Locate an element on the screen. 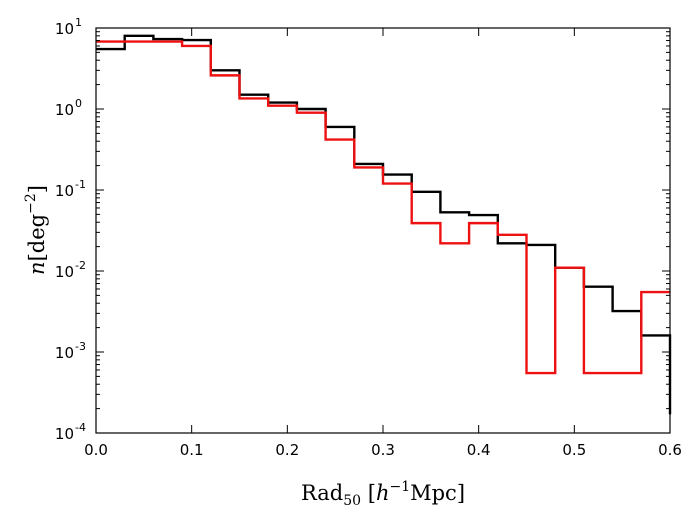 The width and height of the screenshot is (699, 522). x-tick-label: 0.4 is located at coordinates (479, 450).